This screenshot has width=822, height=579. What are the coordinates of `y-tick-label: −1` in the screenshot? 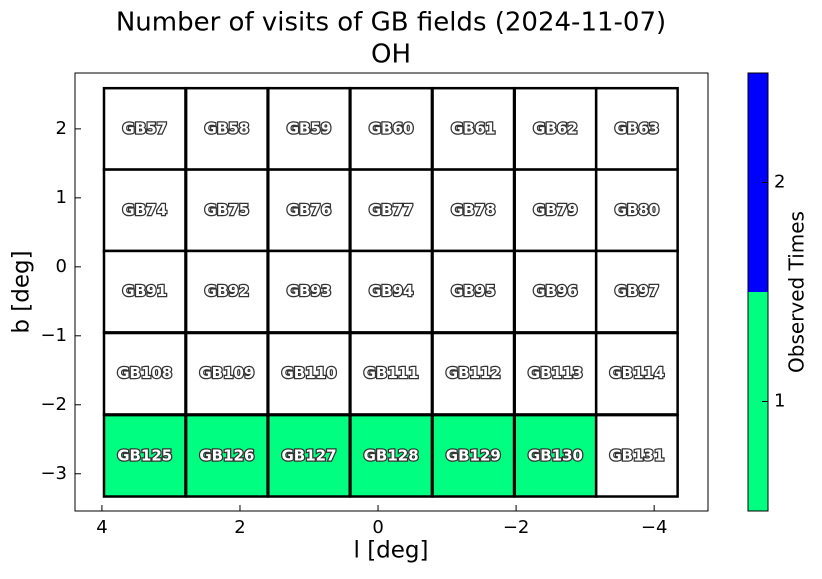 It's located at (53, 335).